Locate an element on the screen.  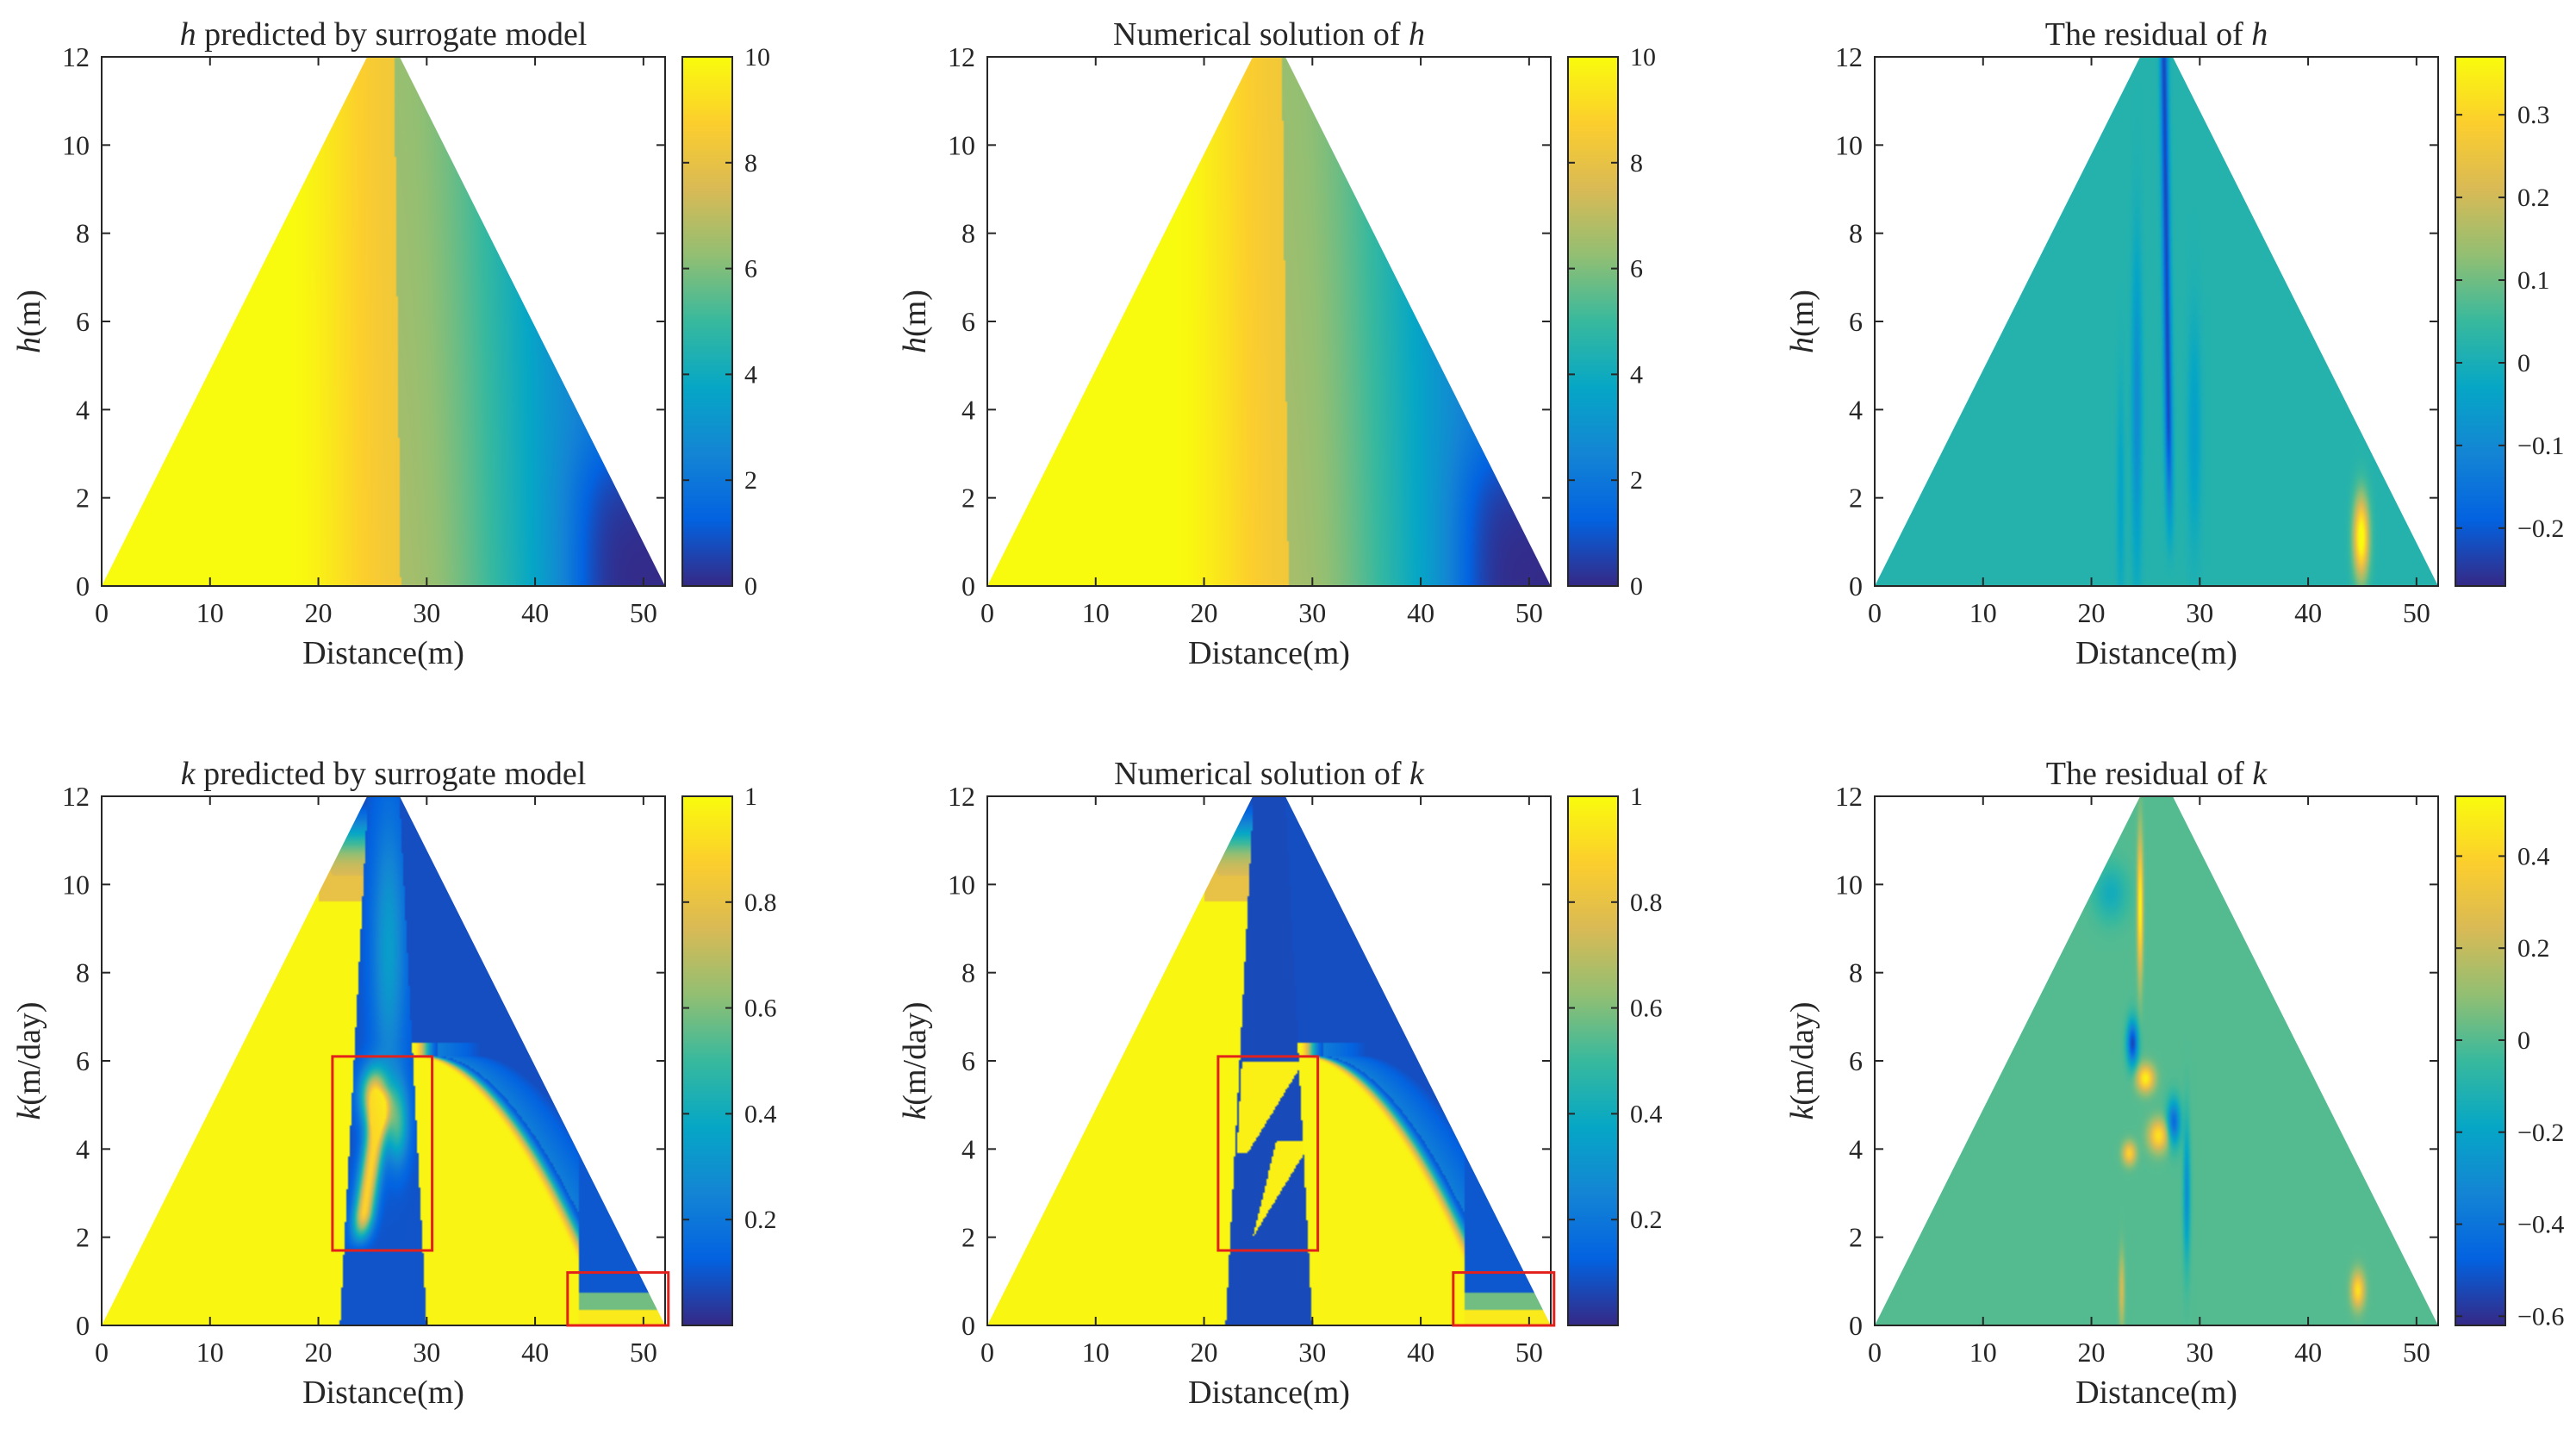
heatmap-h-num is located at coordinates (1269, 321).